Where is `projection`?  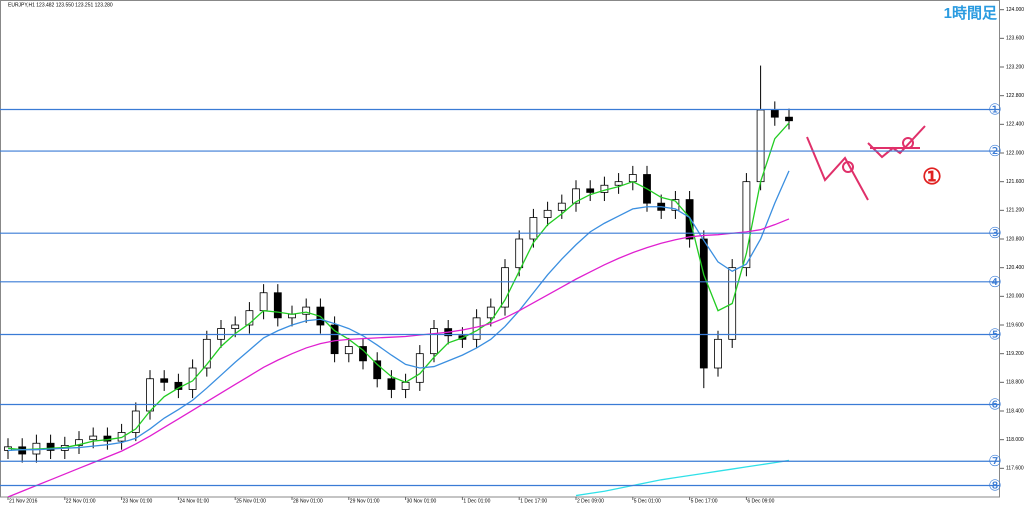 projection is located at coordinates (866, 163).